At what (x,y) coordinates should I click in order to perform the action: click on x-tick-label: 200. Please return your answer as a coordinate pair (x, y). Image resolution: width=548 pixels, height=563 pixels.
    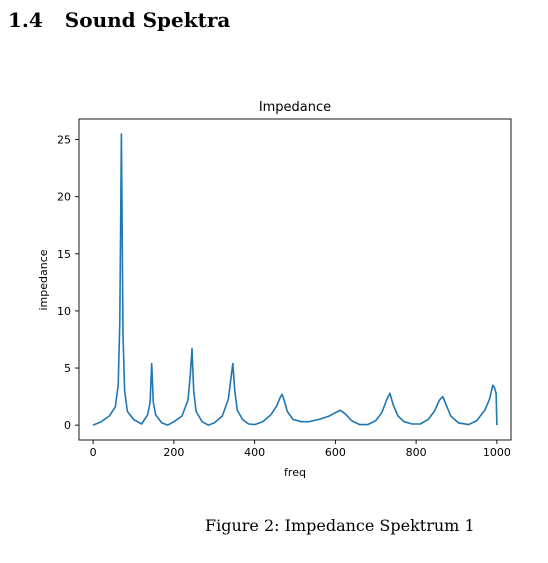
    Looking at the image, I should click on (173, 452).